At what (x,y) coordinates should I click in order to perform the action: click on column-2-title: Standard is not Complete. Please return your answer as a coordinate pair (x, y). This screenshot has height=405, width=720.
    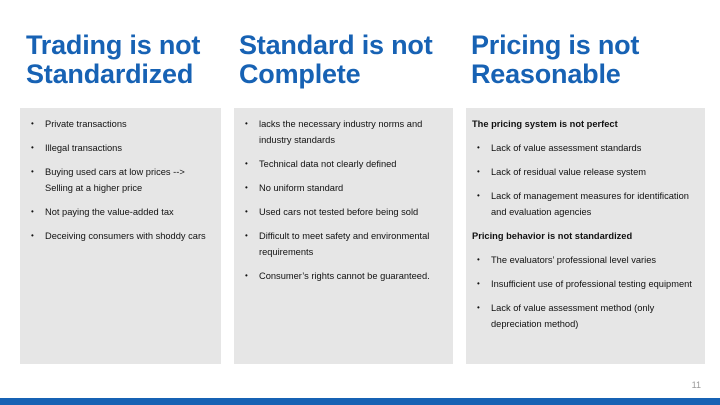
    Looking at the image, I should click on (336, 60).